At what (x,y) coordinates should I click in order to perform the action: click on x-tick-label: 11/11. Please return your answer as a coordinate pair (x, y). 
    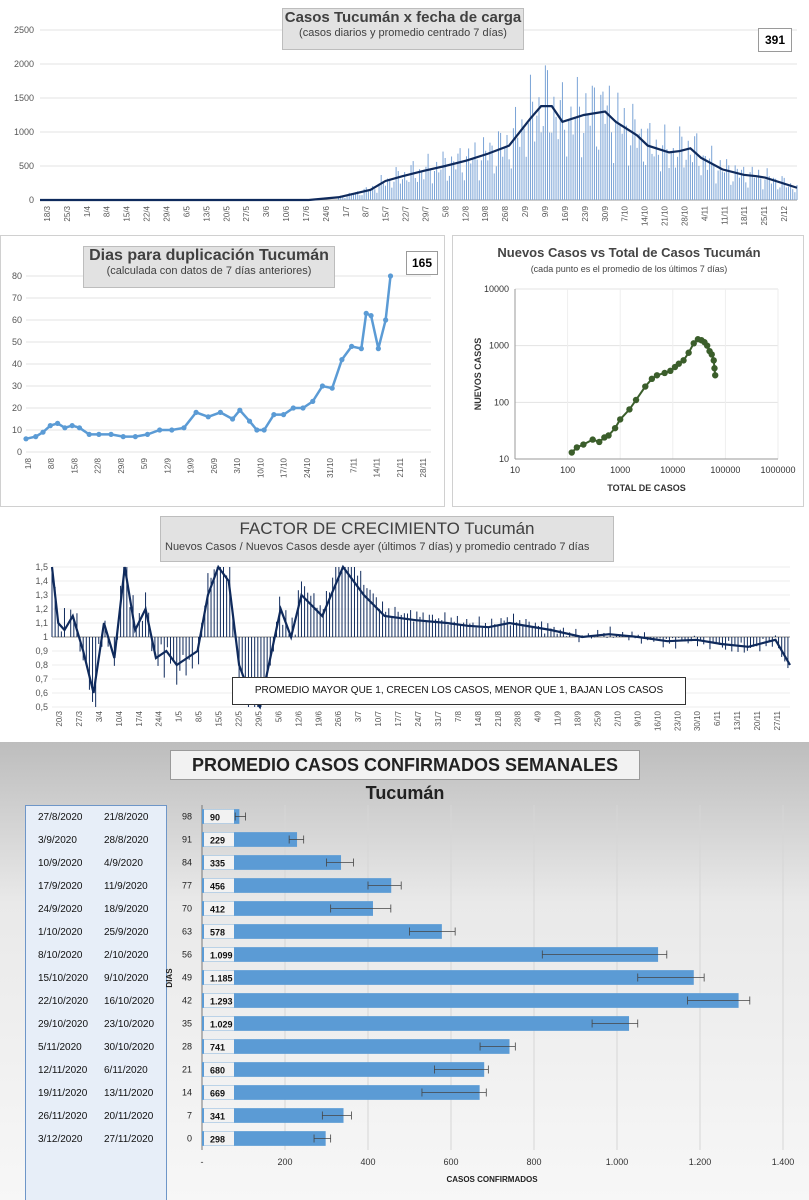
    Looking at the image, I should click on (724, 214).